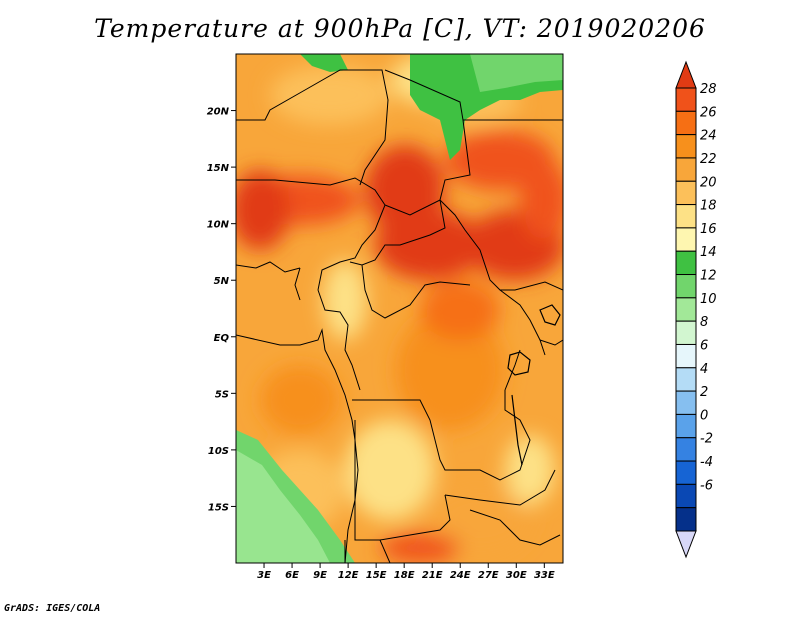 This screenshot has height=618, width=800. What do you see at coordinates (708, 299) in the screenshot?
I see `colorbar-label: 10` at bounding box center [708, 299].